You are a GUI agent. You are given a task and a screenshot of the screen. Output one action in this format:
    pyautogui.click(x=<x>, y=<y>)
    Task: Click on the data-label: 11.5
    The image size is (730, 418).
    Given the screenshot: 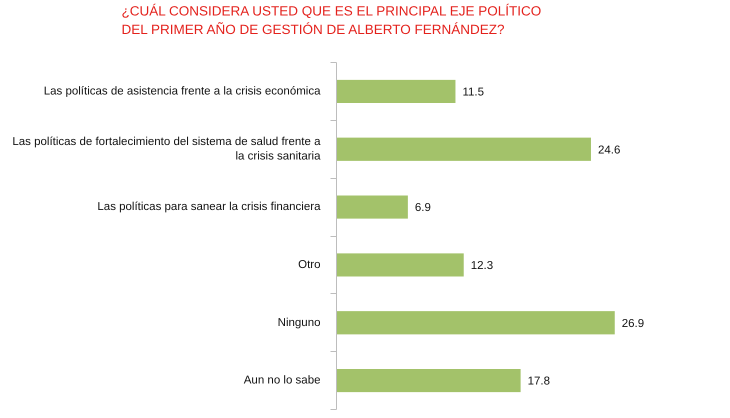 What is the action you would take?
    pyautogui.click(x=473, y=92)
    